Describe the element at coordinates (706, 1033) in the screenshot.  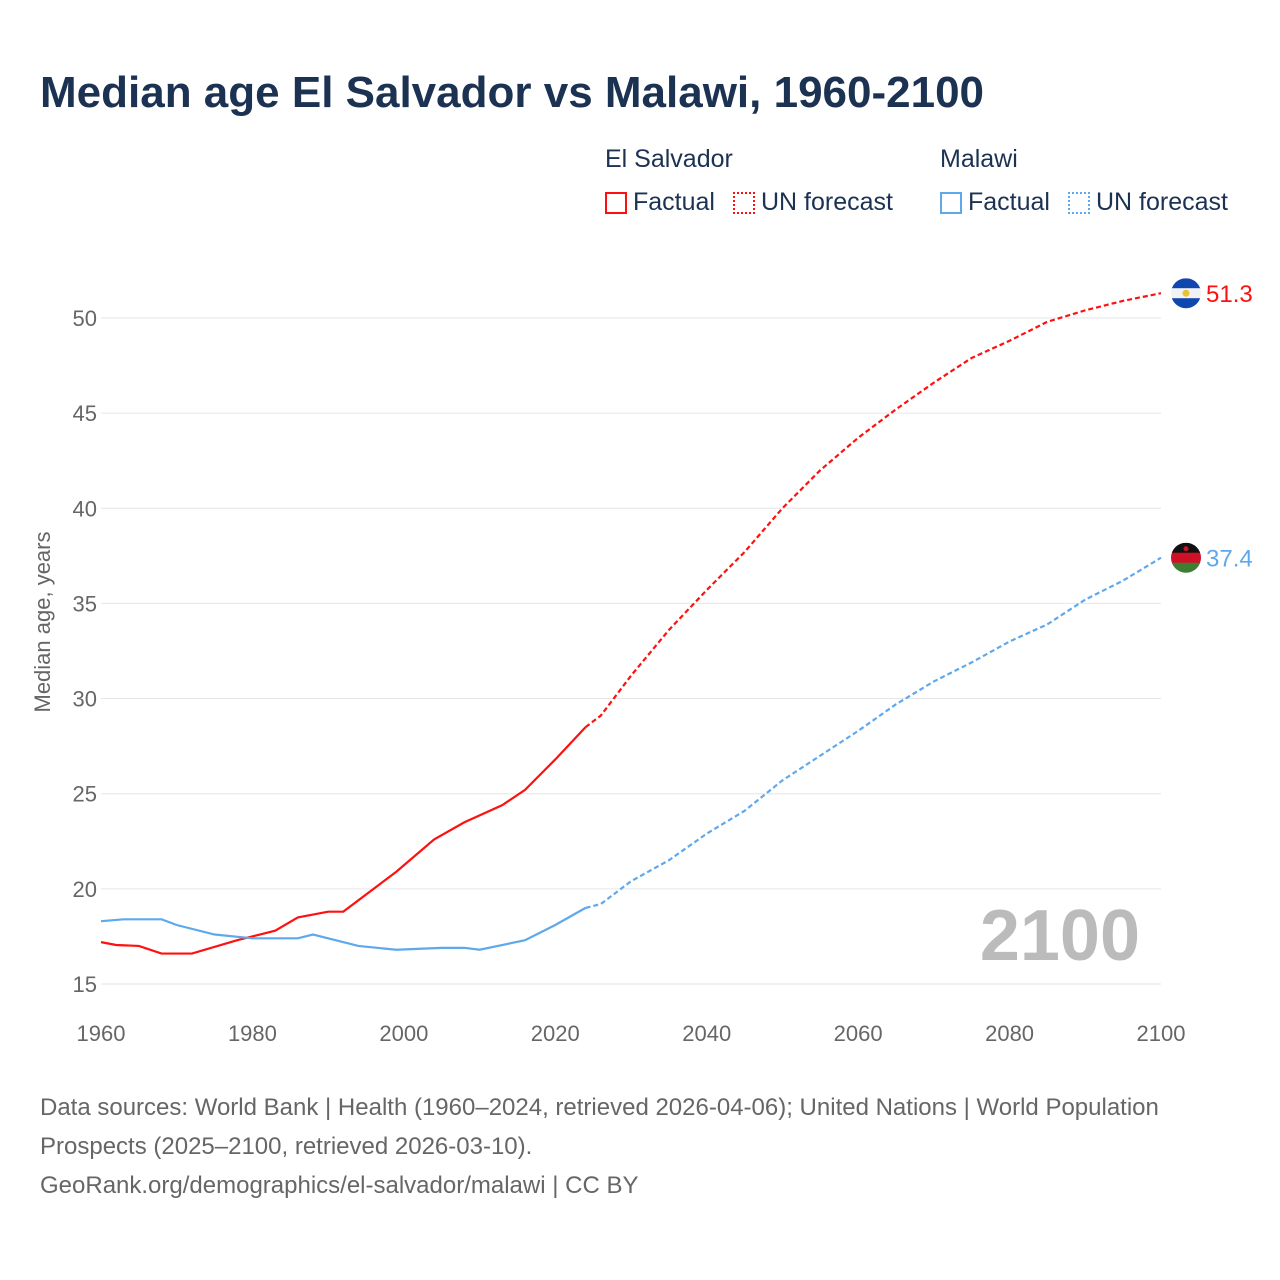
I see `x-tick-label: 2040` at that location.